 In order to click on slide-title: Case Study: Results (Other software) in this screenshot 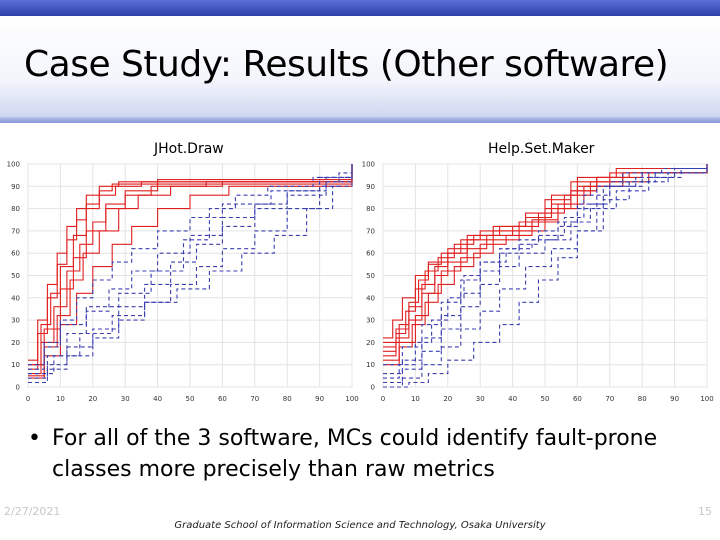, I will do `click(346, 64)`.